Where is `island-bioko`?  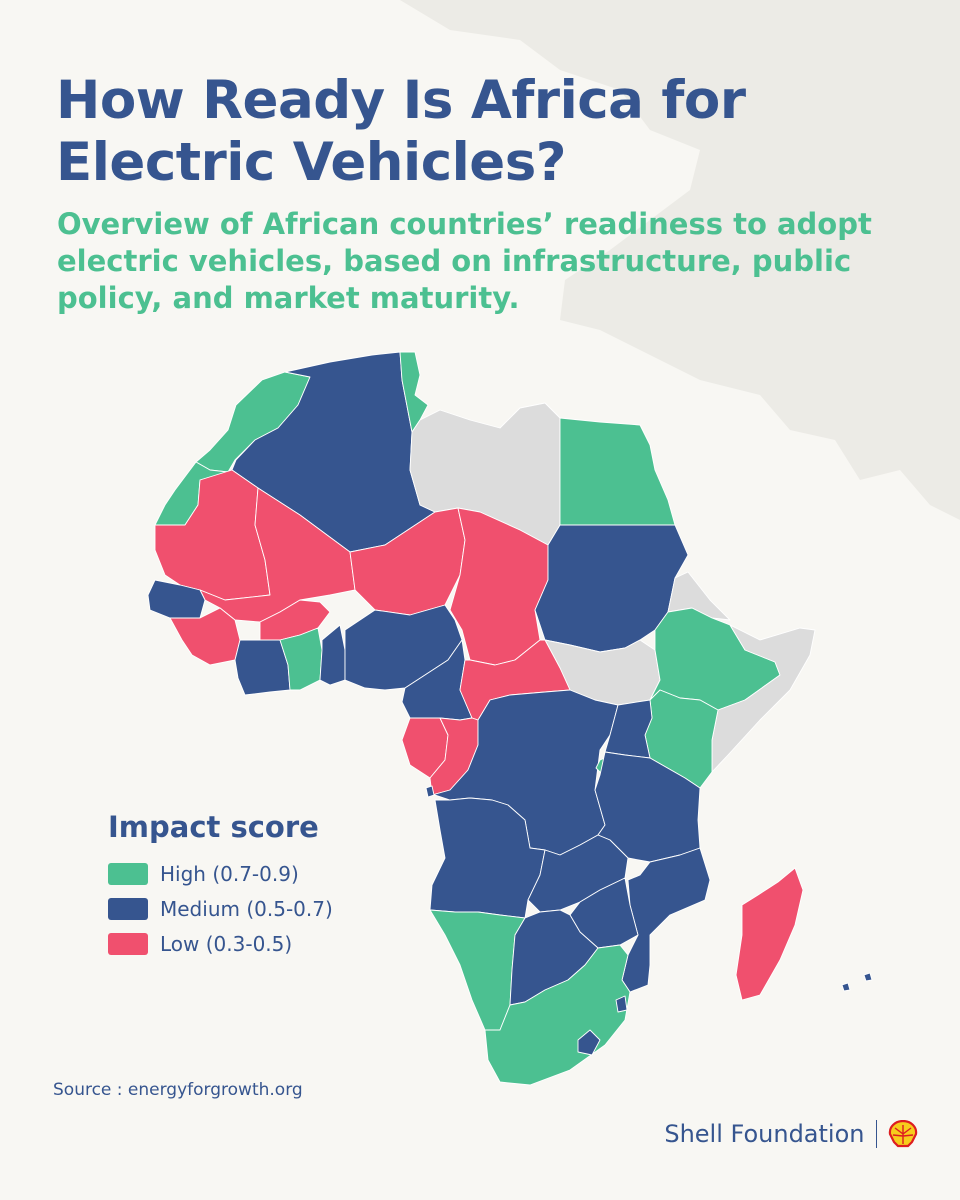
island-bioko is located at coordinates (430, 791).